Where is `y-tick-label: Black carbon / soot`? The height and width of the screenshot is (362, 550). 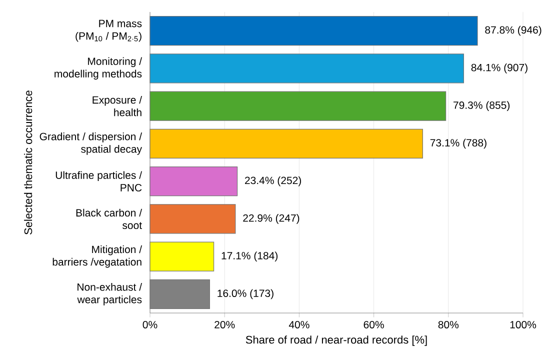
y-tick-label: Black carbon / soot is located at coordinates (109, 219).